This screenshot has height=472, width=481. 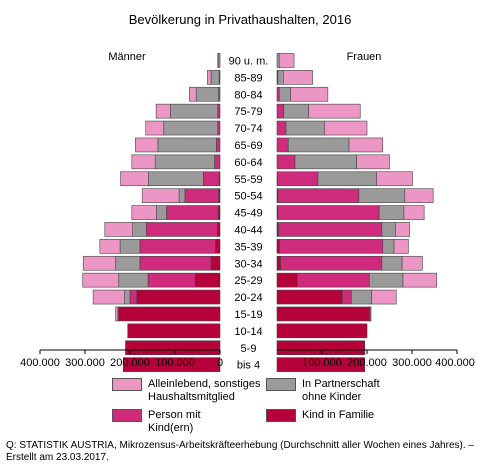 I want to click on age-group-label: 50-54, so click(x=248, y=197).